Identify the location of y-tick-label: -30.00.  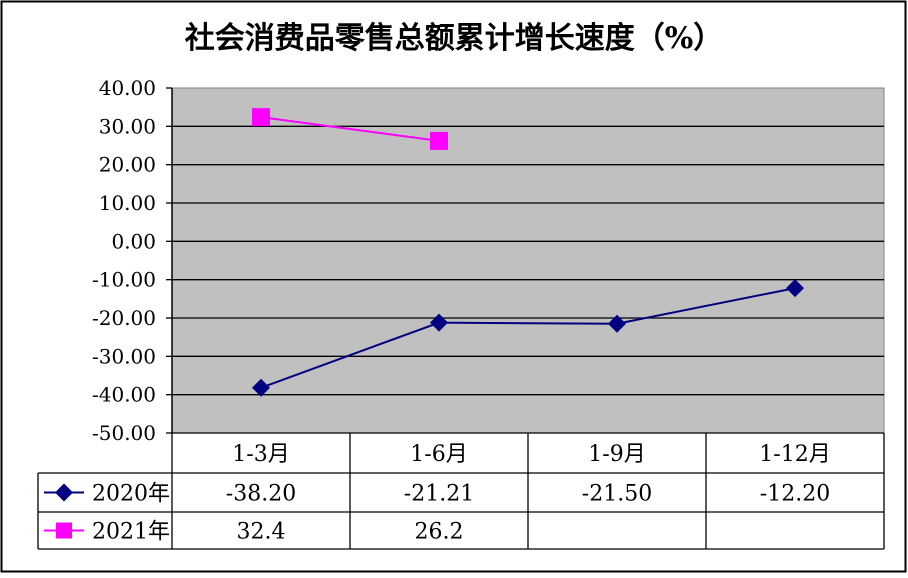
(124, 356).